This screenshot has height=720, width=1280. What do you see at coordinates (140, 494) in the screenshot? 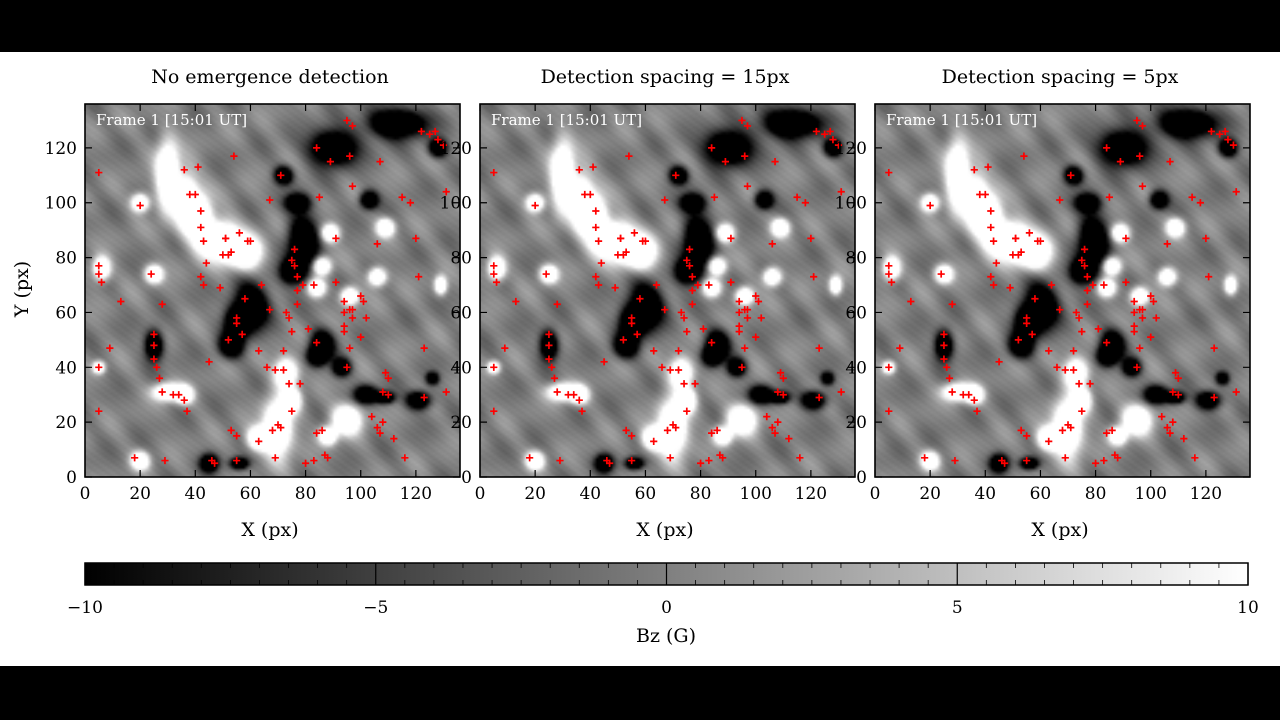
I see `x-tick-label: 20` at bounding box center [140, 494].